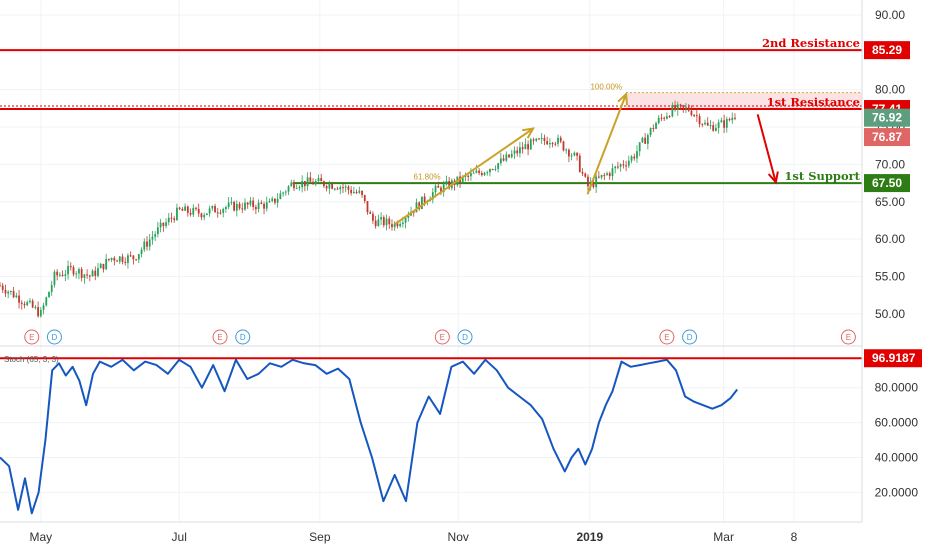  I want to click on stoch-level-tag-text: 96.9187, so click(894, 358).